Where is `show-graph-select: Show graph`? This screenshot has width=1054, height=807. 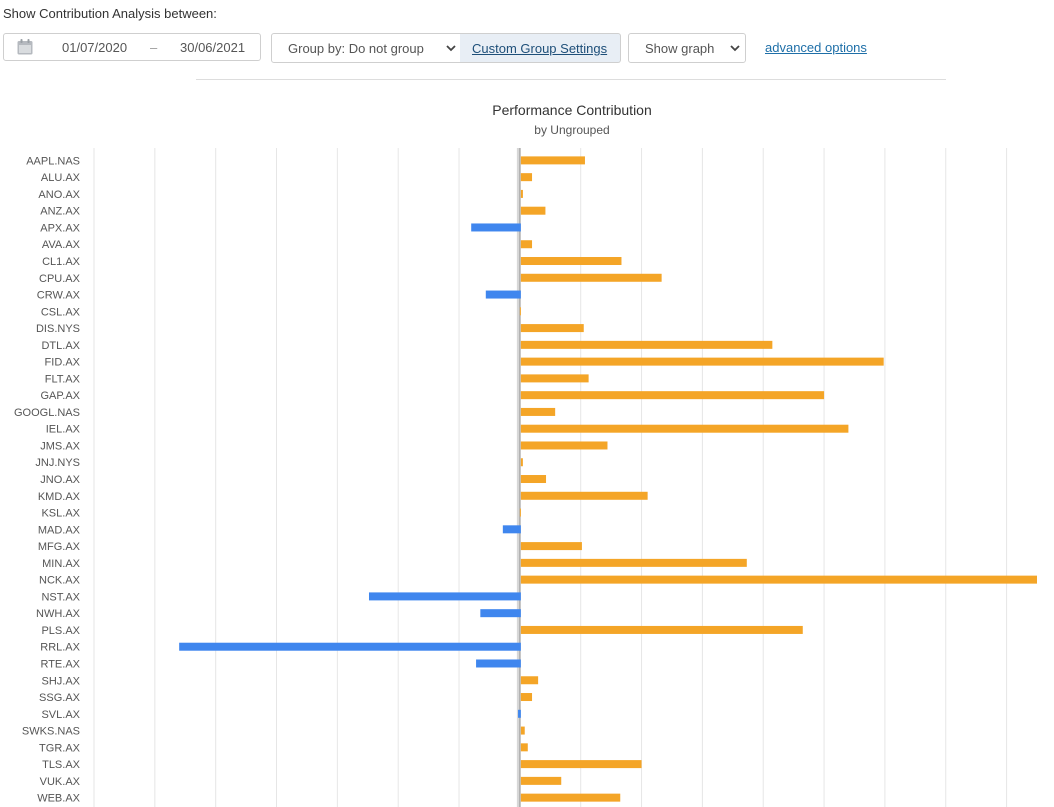
show-graph-select: Show graph is located at coordinates (687, 48).